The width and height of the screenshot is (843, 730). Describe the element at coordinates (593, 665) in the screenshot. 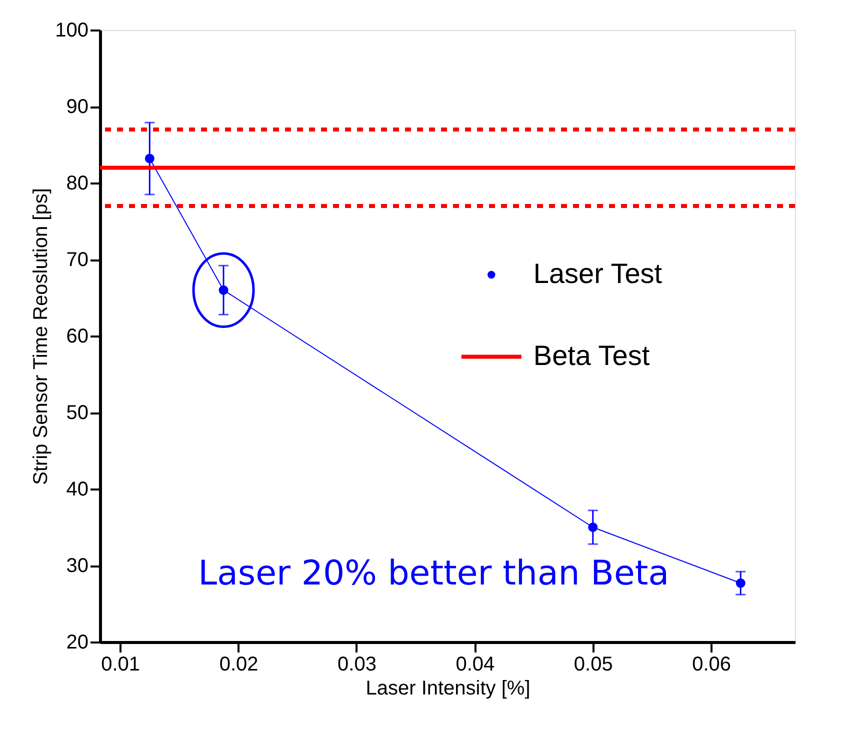

I see `x-tick-label: 0.05` at that location.